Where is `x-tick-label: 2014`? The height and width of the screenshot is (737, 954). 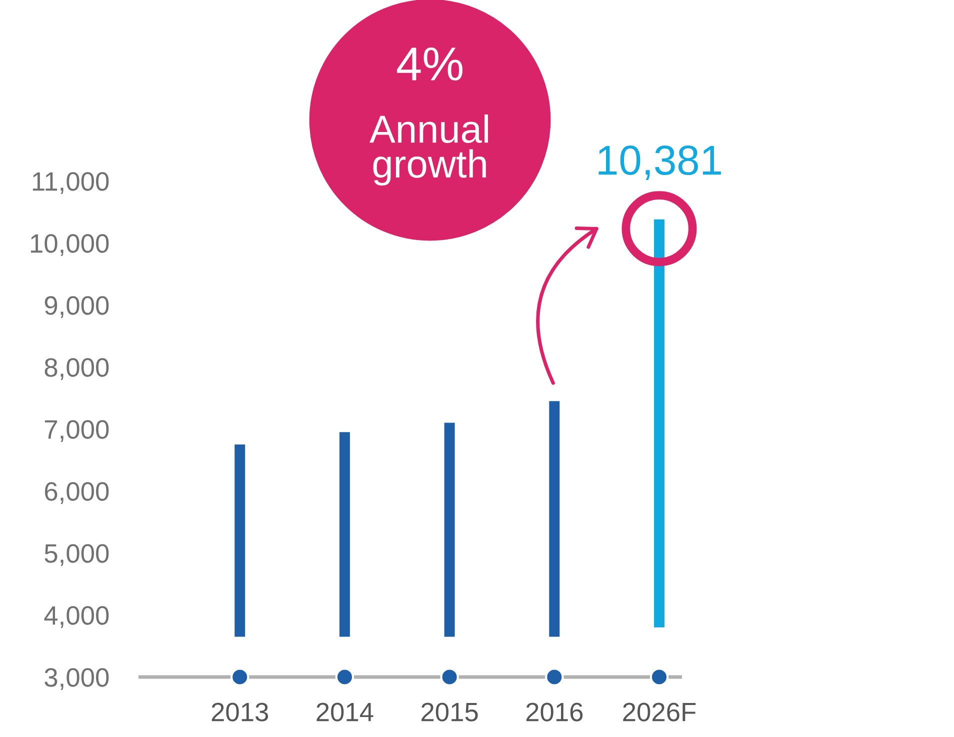 x-tick-label: 2014 is located at coordinates (345, 712).